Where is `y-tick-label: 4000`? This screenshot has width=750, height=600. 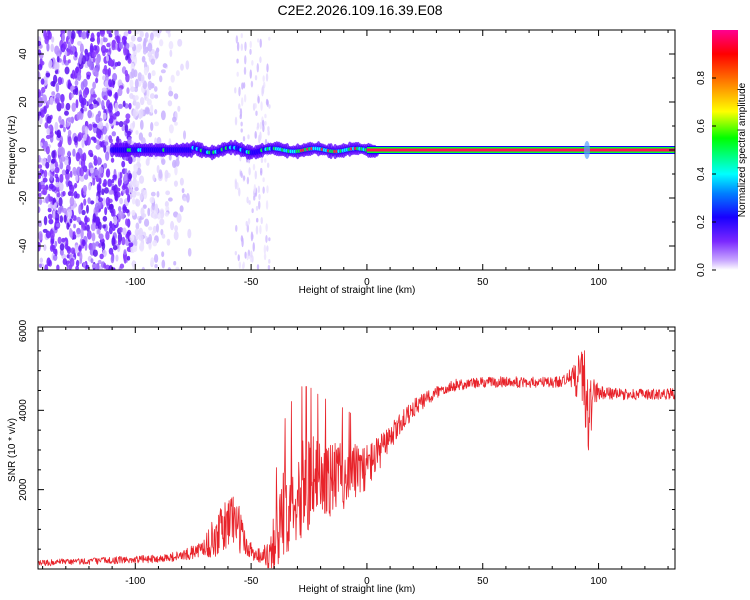
y-tick-label: 4000 is located at coordinates (23, 410).